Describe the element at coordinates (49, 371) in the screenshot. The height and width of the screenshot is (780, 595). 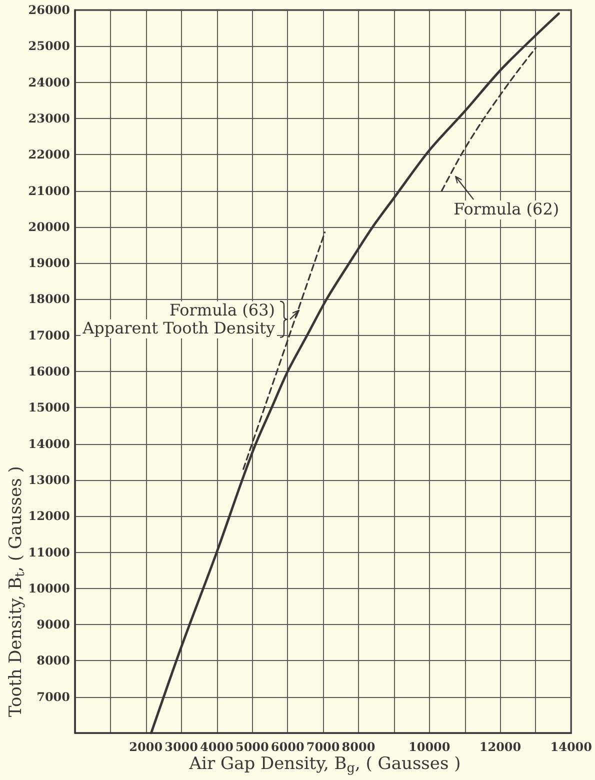
I see `y-tick-label: 16000` at that location.